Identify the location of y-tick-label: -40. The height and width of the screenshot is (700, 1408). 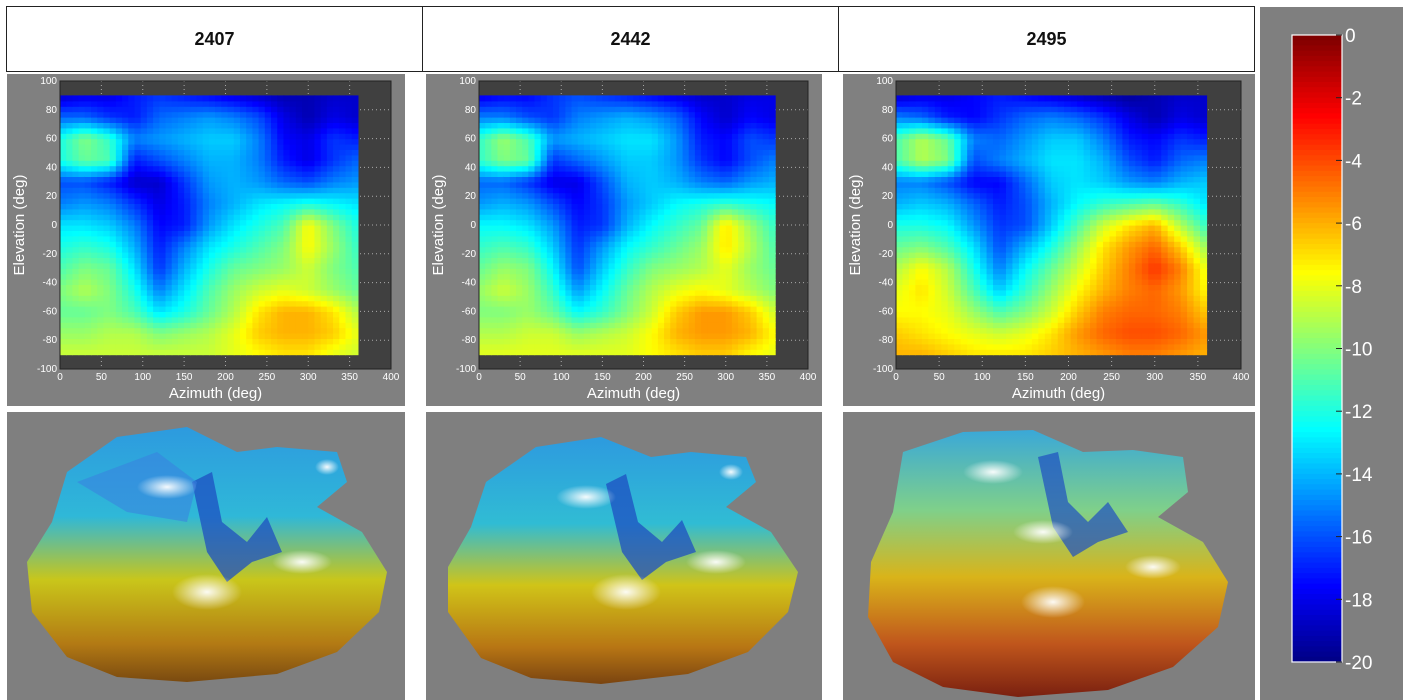
(469, 283).